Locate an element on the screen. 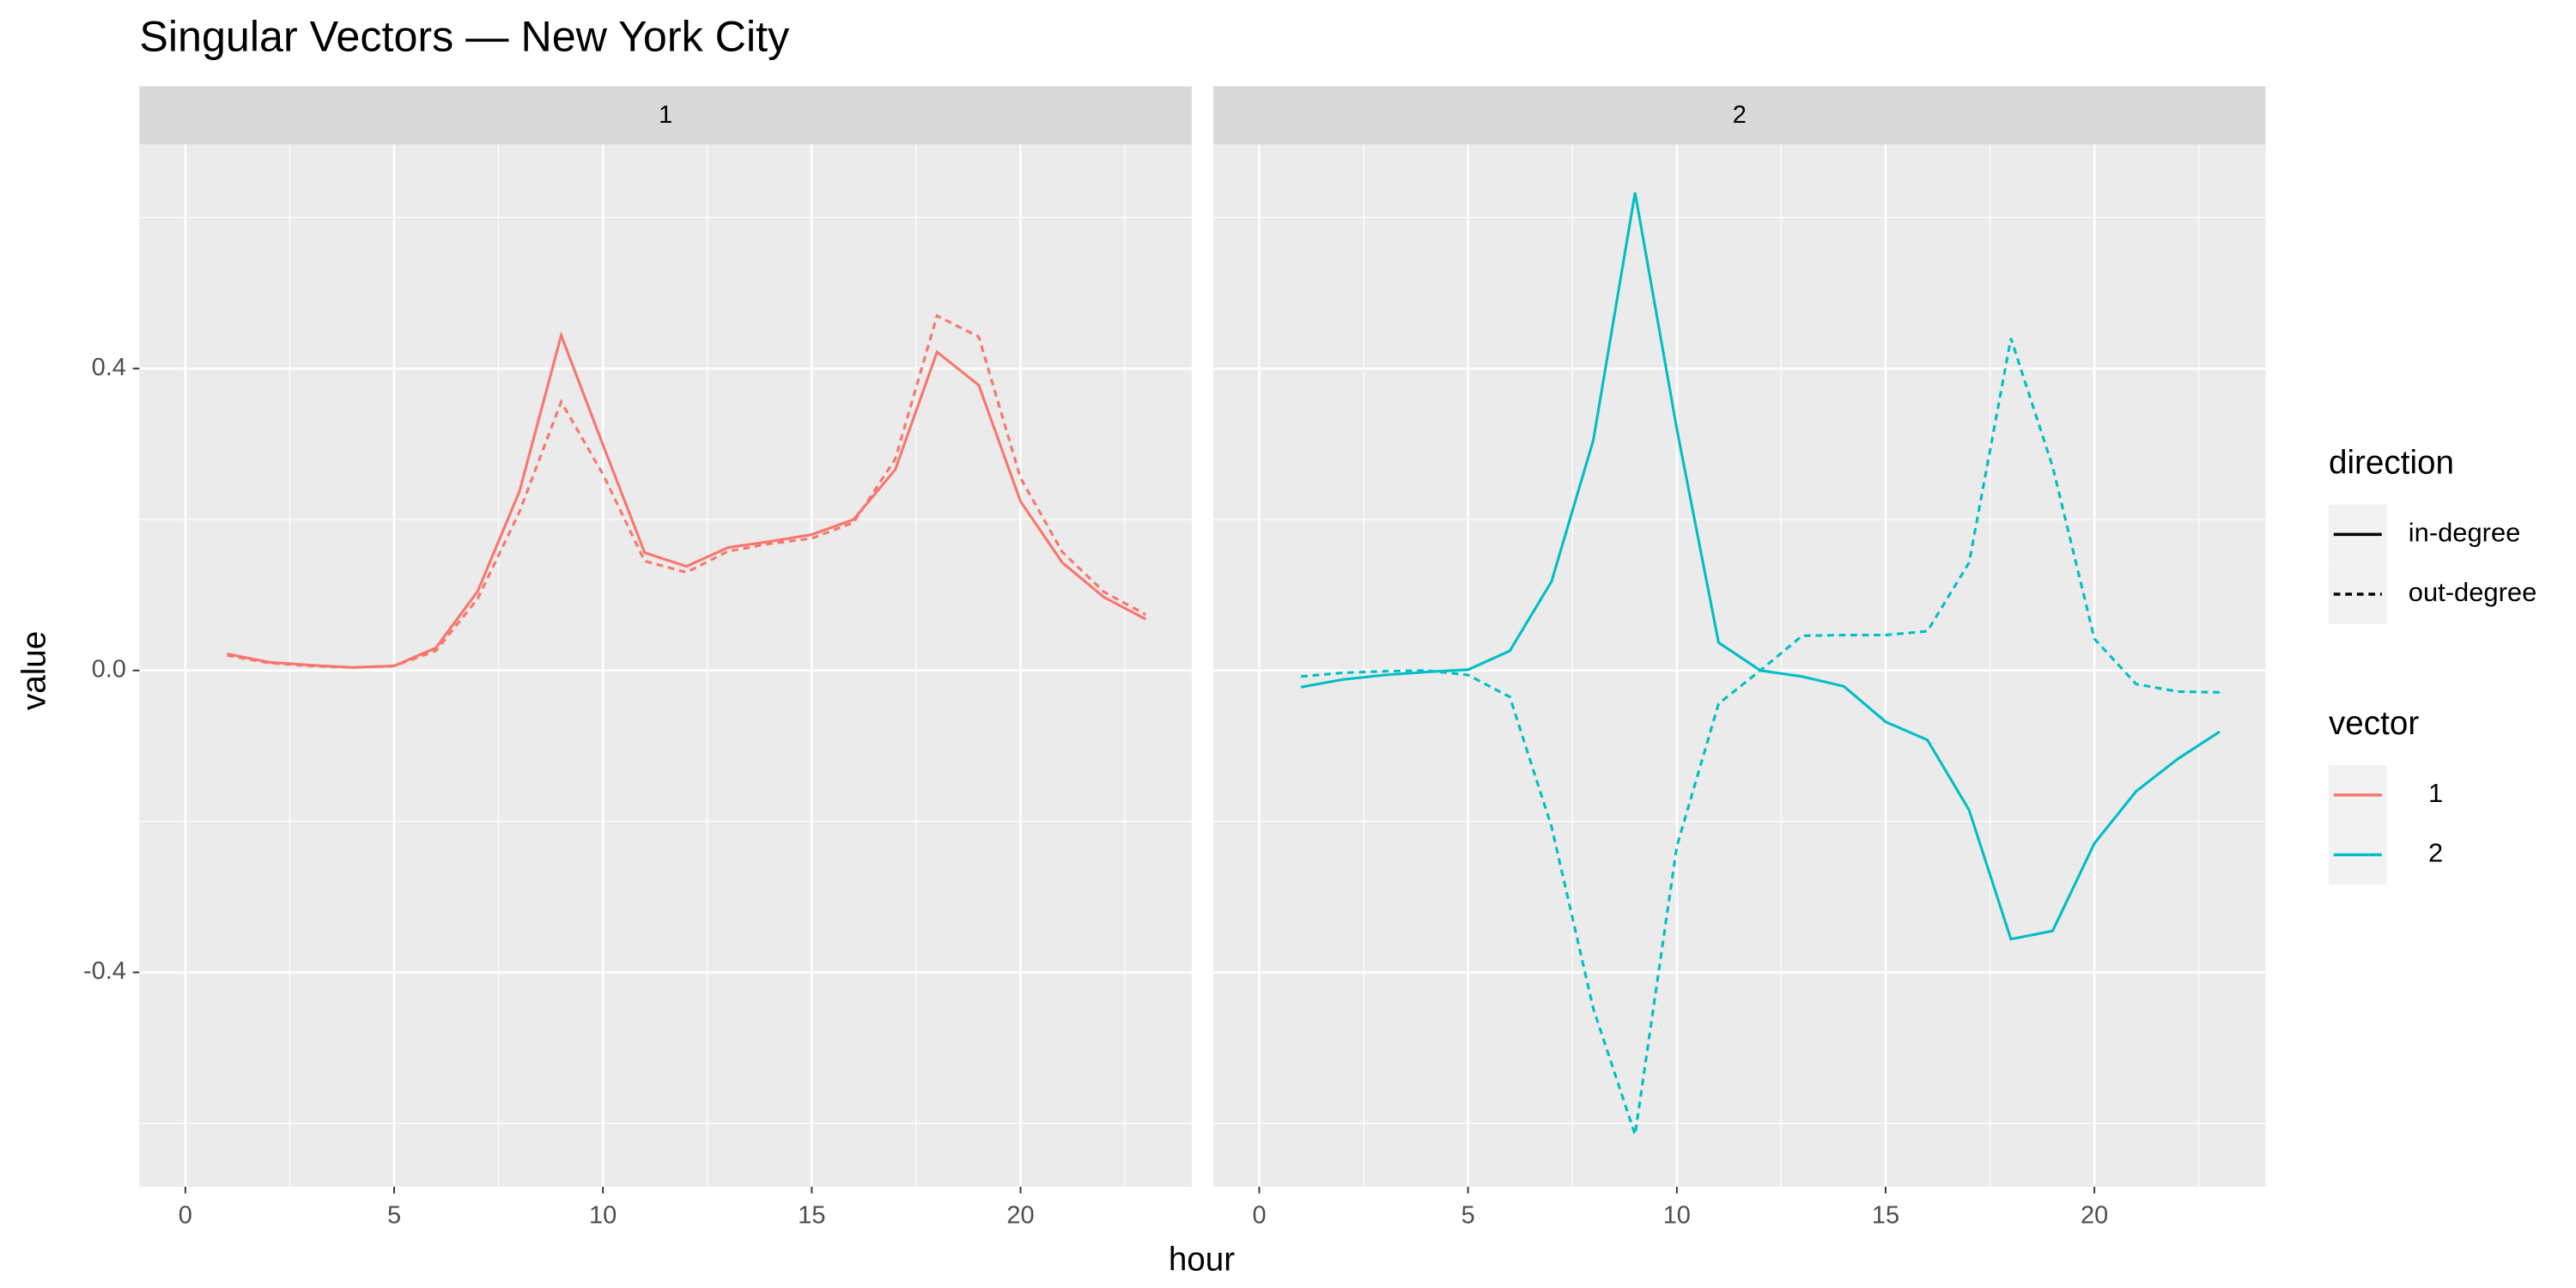 The width and height of the screenshot is (2576, 1288). facet-label: 2 is located at coordinates (1740, 115).